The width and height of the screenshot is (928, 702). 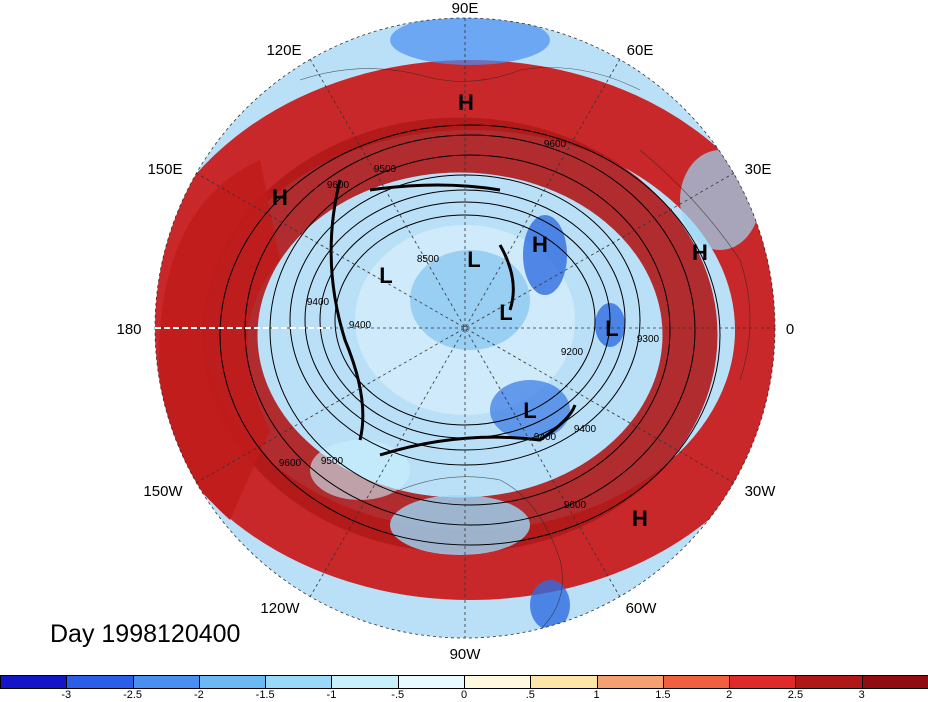 I want to click on colorbar-tick-label: -2.5, so click(x=133, y=695).